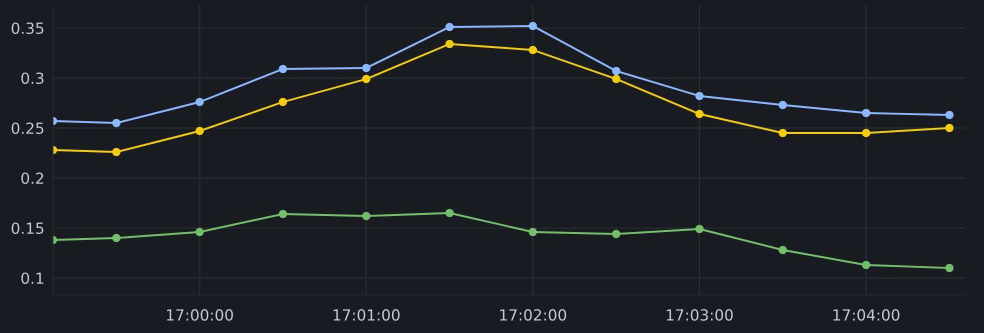 The image size is (984, 333). Describe the element at coordinates (200, 315) in the screenshot. I see `x-tick-label: 17:00:00` at that location.